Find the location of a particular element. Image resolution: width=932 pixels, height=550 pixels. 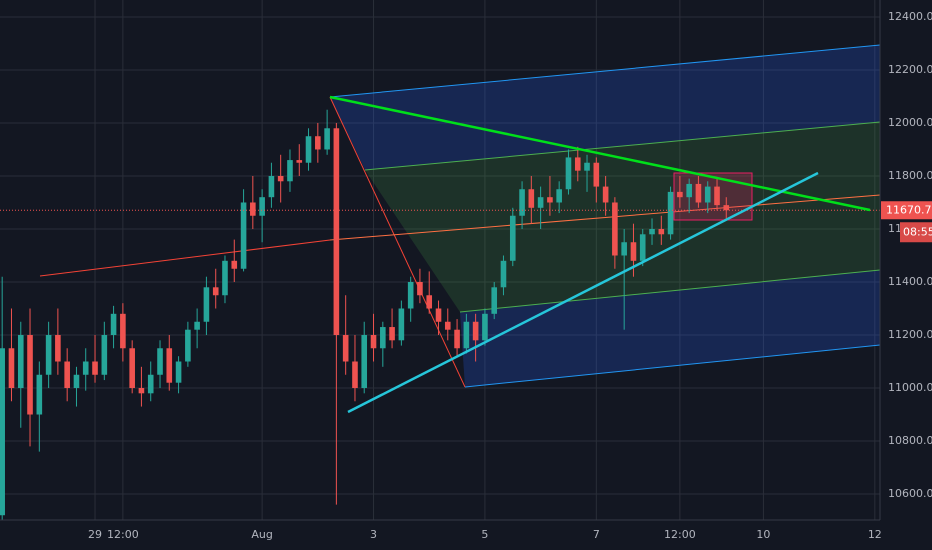

last-price-tag is located at coordinates (906, 210).